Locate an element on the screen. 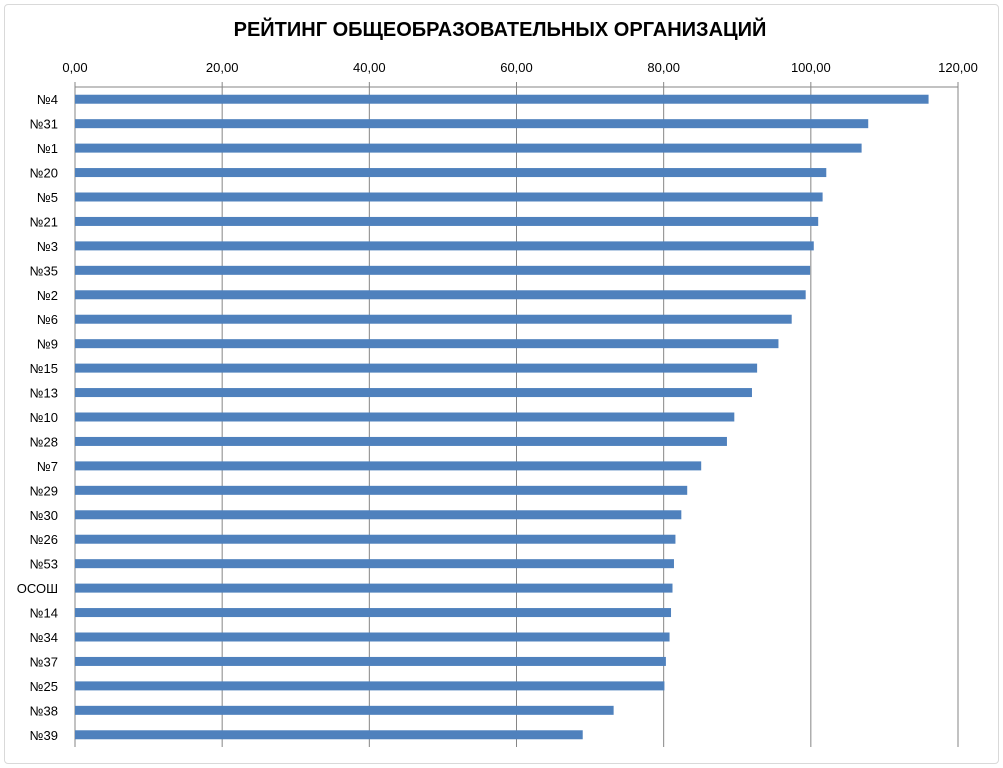 Image resolution: width=1003 pixels, height=768 pixels. category-label: №30 is located at coordinates (44, 515).